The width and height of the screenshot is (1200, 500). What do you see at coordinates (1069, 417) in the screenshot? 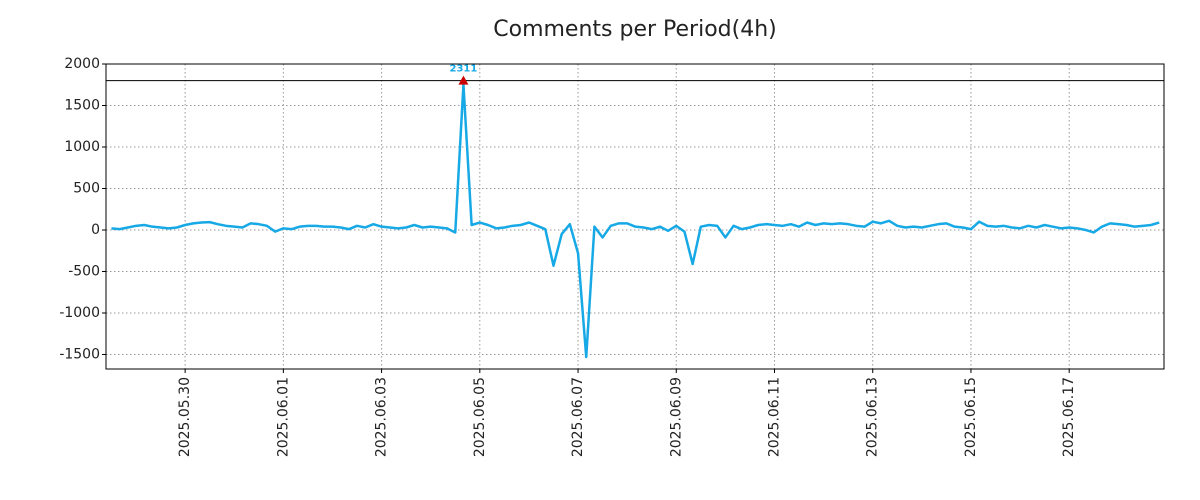
I see `x-tick-label: 2025.06.17` at bounding box center [1069, 417].